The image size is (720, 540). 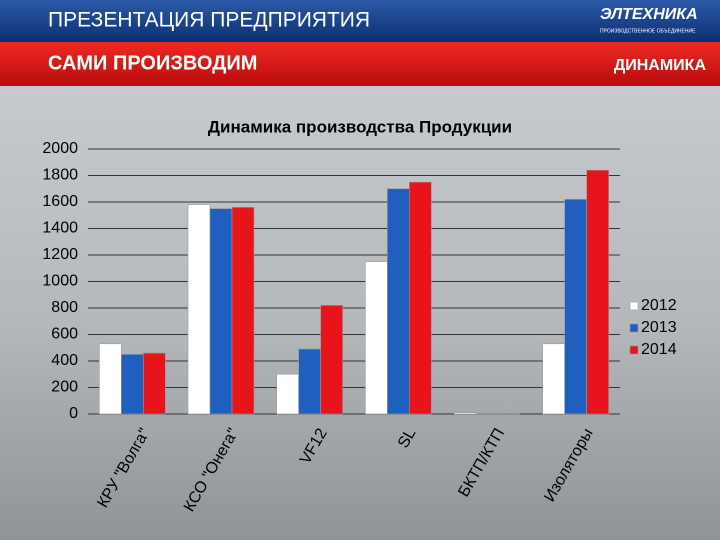 I want to click on legend-label: 2014, so click(x=659, y=349).